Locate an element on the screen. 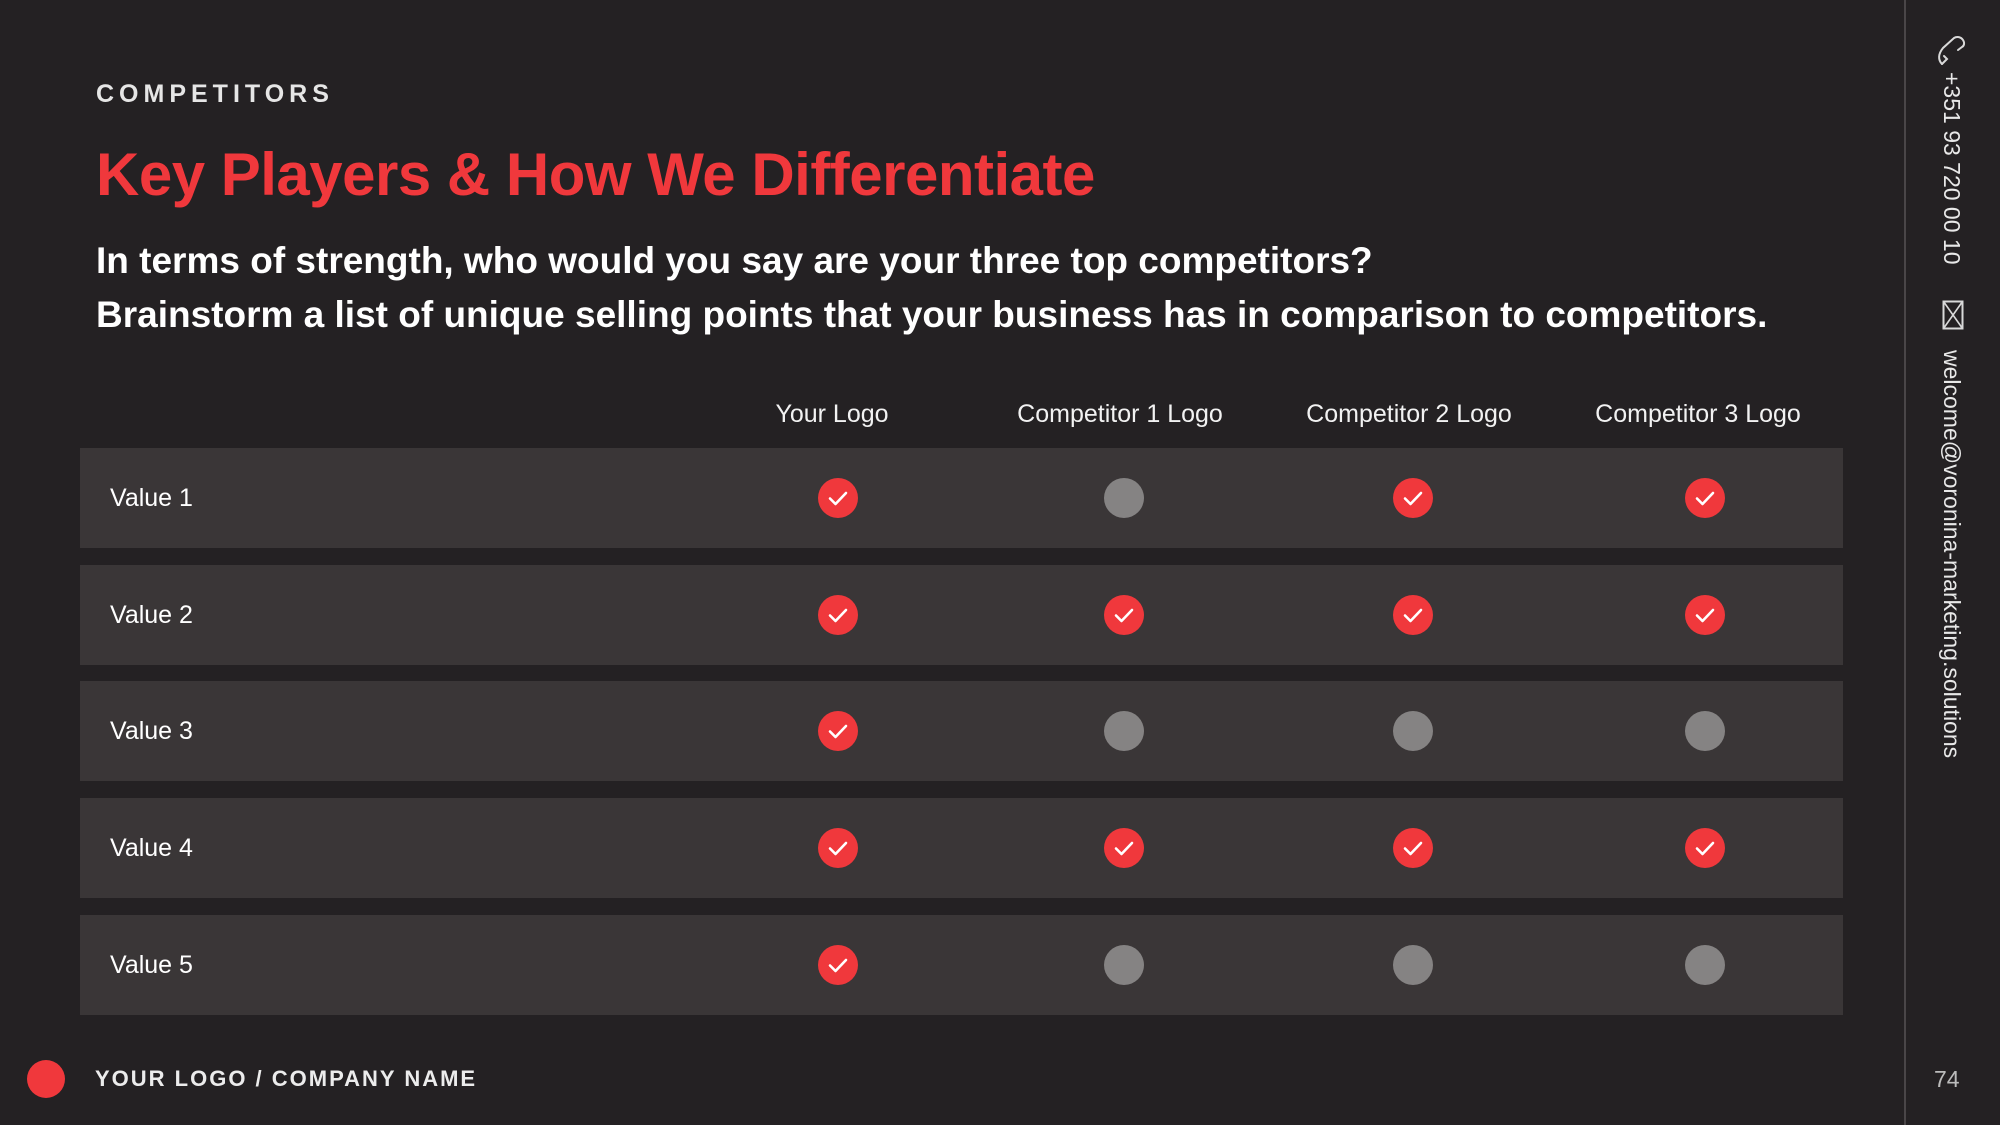 Image resolution: width=2000 pixels, height=1125 pixels. mail-icon is located at coordinates (1953, 317).